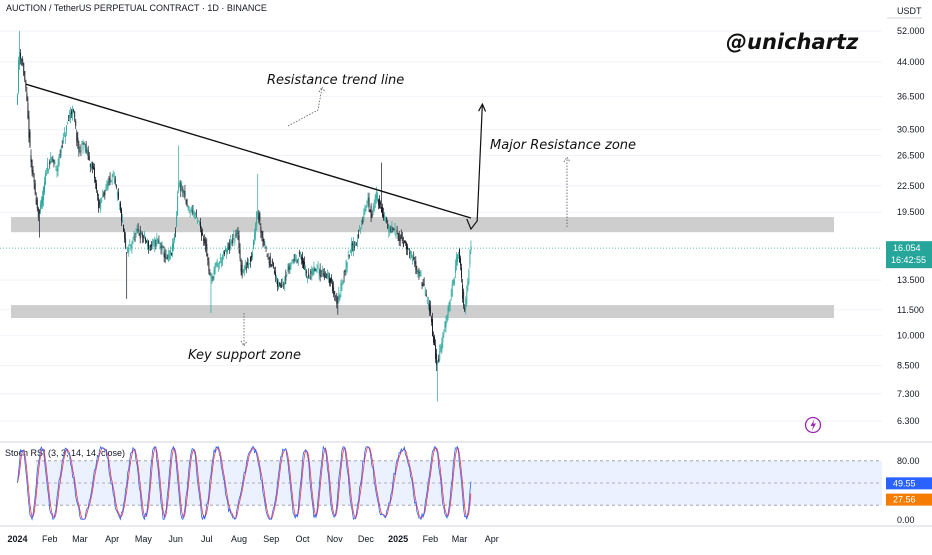  Describe the element at coordinates (910, 310) in the screenshot. I see `price-tick-label: 11.500` at that location.